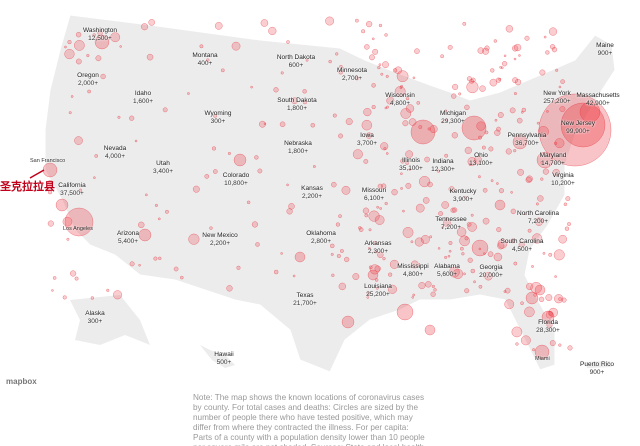 The image size is (640, 446). I want to click on state-cases: 14,700+, so click(553, 163).